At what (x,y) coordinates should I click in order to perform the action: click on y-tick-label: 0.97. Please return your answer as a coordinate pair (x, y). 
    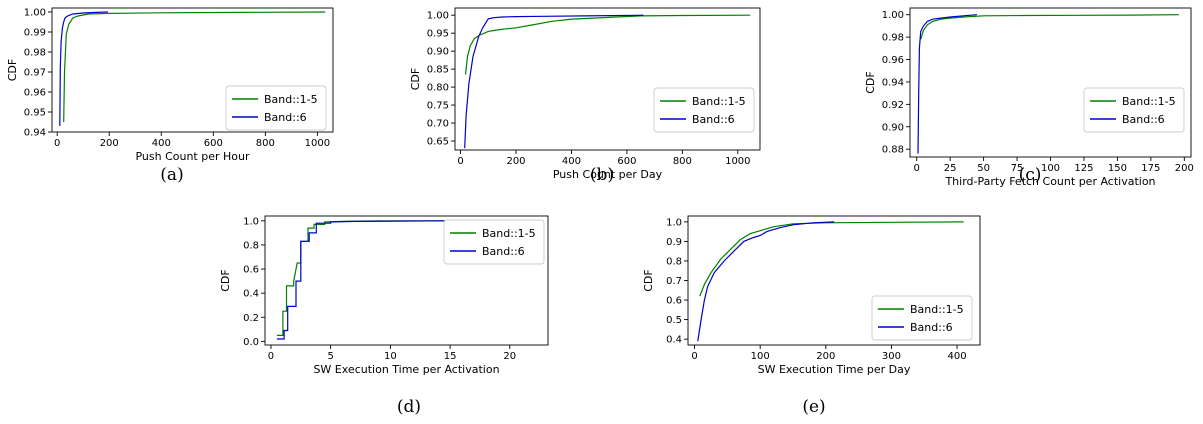
    Looking at the image, I should click on (35, 73).